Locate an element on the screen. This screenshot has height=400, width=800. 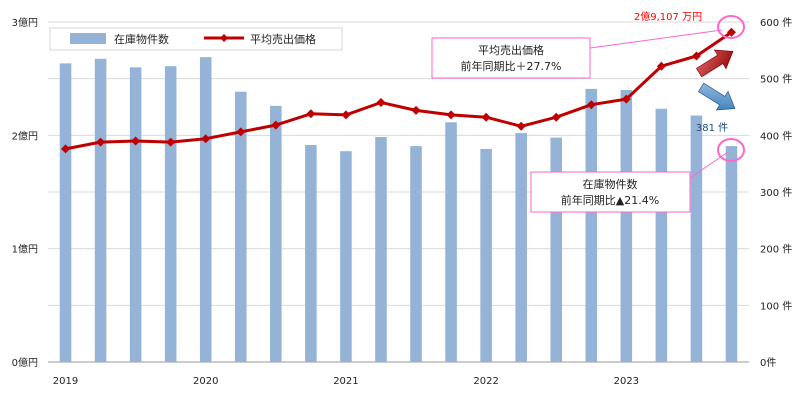
left-tick-label: 0億円 is located at coordinates (25, 362).